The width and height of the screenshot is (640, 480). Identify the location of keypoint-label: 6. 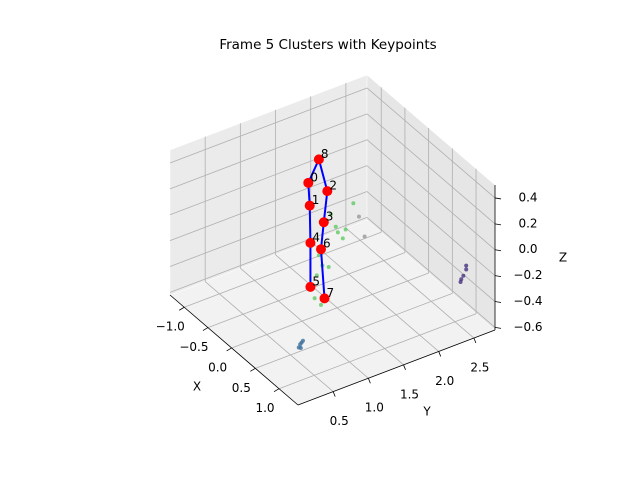
(327, 244).